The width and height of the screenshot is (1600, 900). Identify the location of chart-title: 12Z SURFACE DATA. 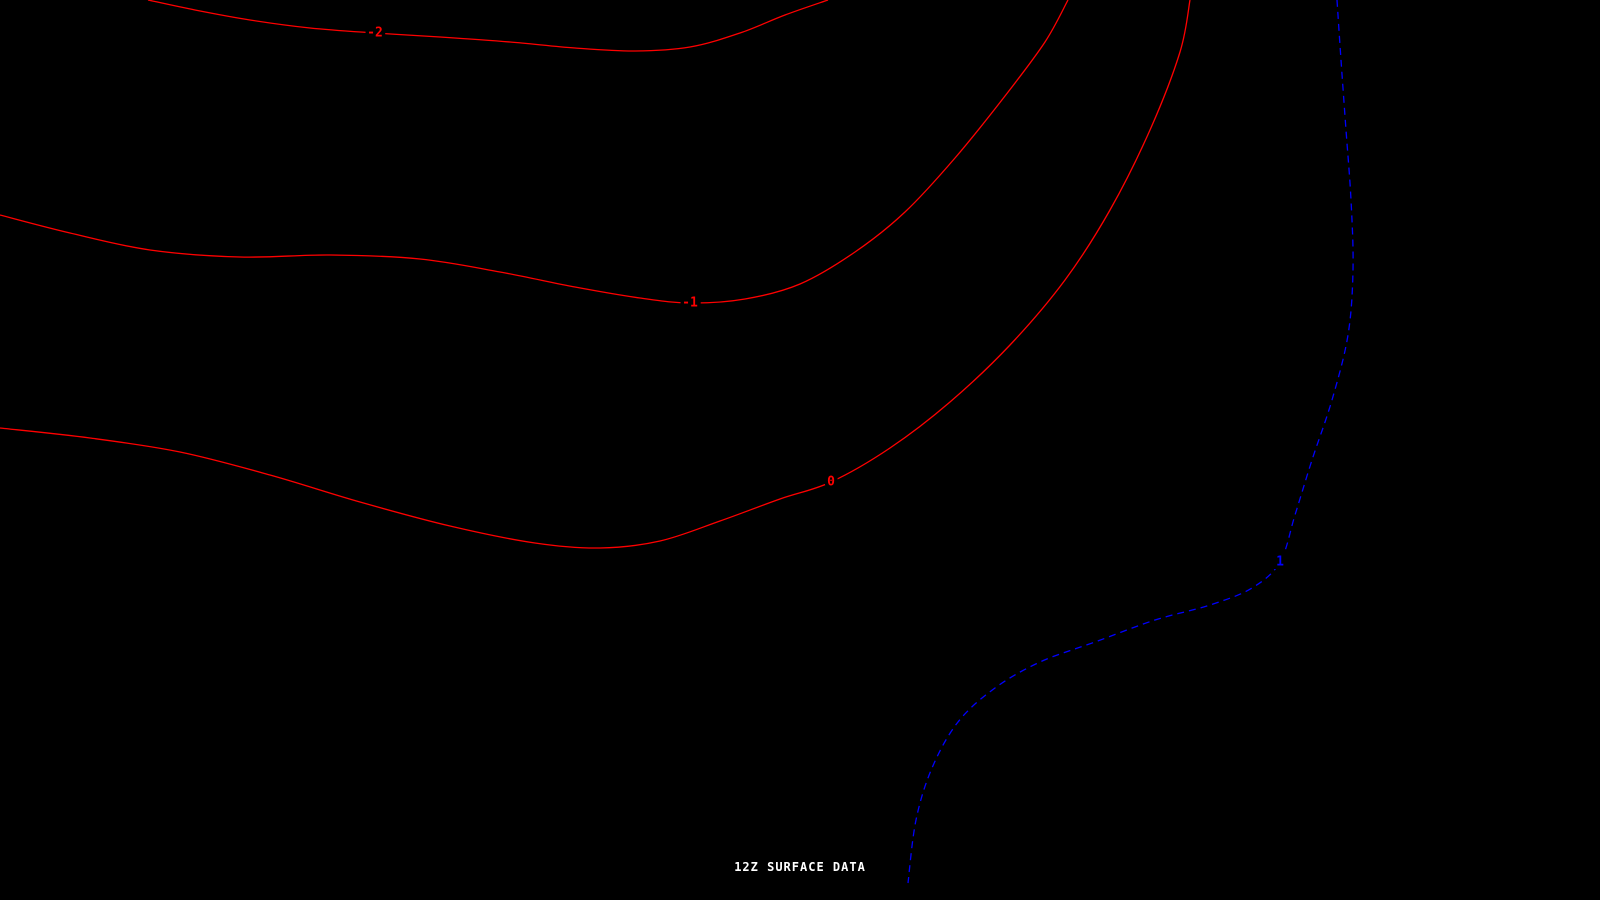
(800, 867).